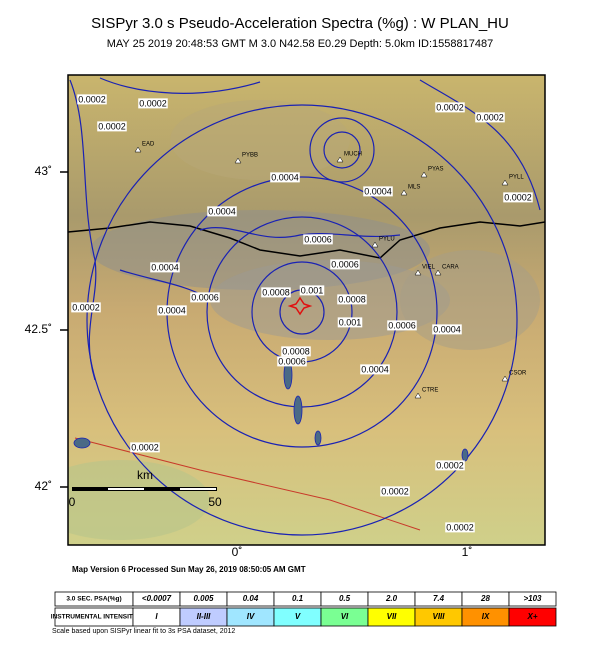  What do you see at coordinates (251, 616) in the screenshot?
I see `legend-value: IV` at bounding box center [251, 616].